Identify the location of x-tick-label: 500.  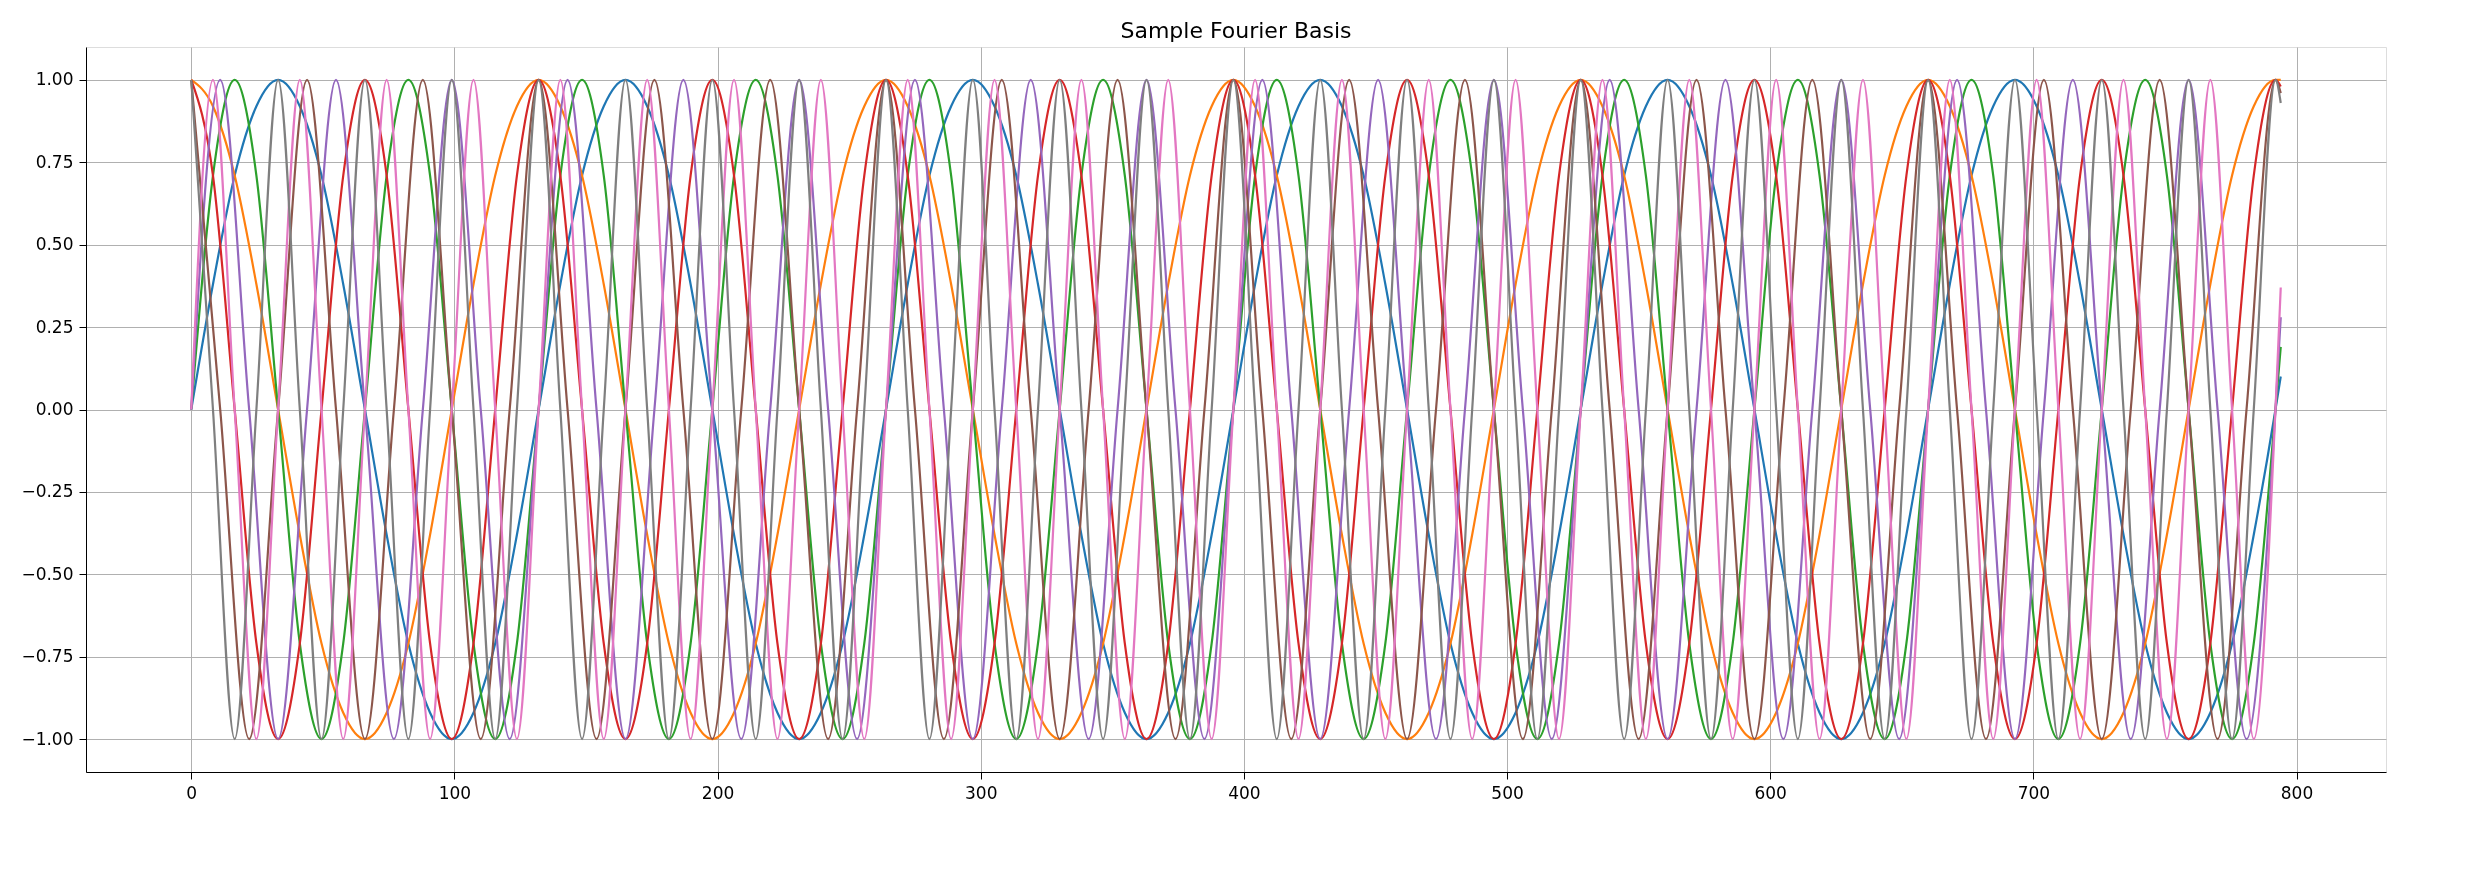
(1507, 792).